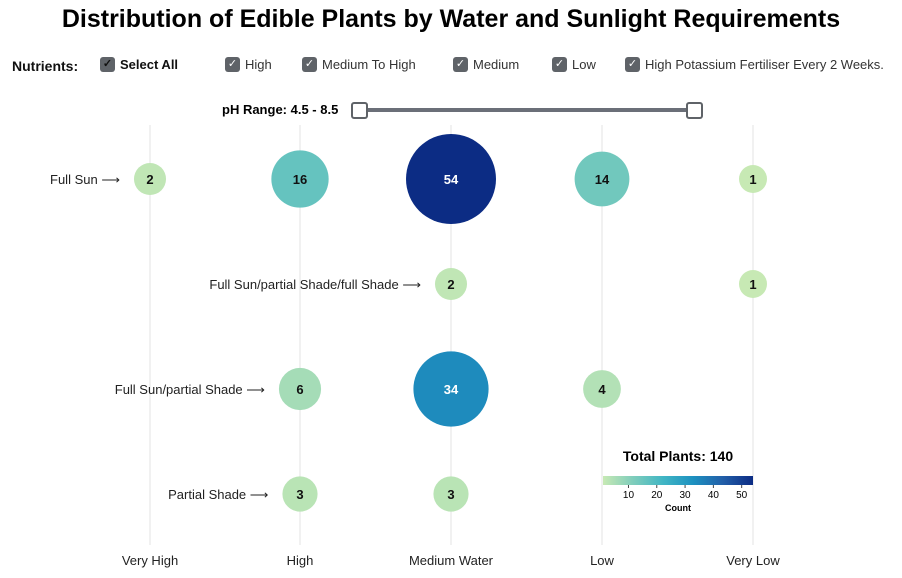 The width and height of the screenshot is (902, 578). I want to click on bubble-label: 16, so click(300, 179).